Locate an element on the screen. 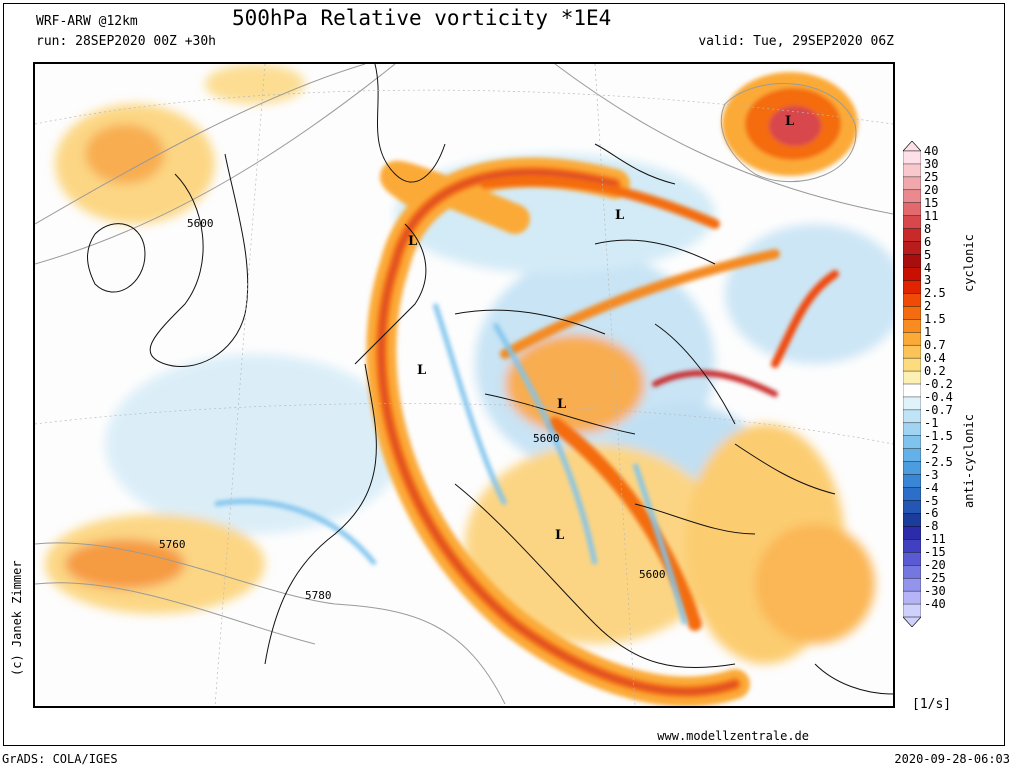 This screenshot has width=1024, height=768. software-label: GrADS: COLA/IGES is located at coordinates (60, 759).